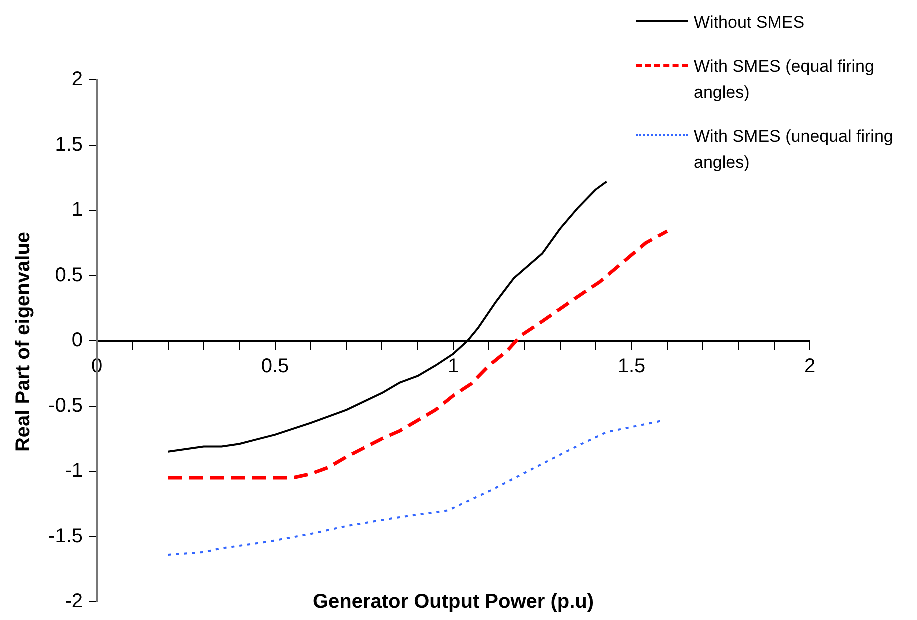 This screenshot has height=620, width=917. What do you see at coordinates (65, 536) in the screenshot?
I see `y-tick-label: -1.5` at bounding box center [65, 536].